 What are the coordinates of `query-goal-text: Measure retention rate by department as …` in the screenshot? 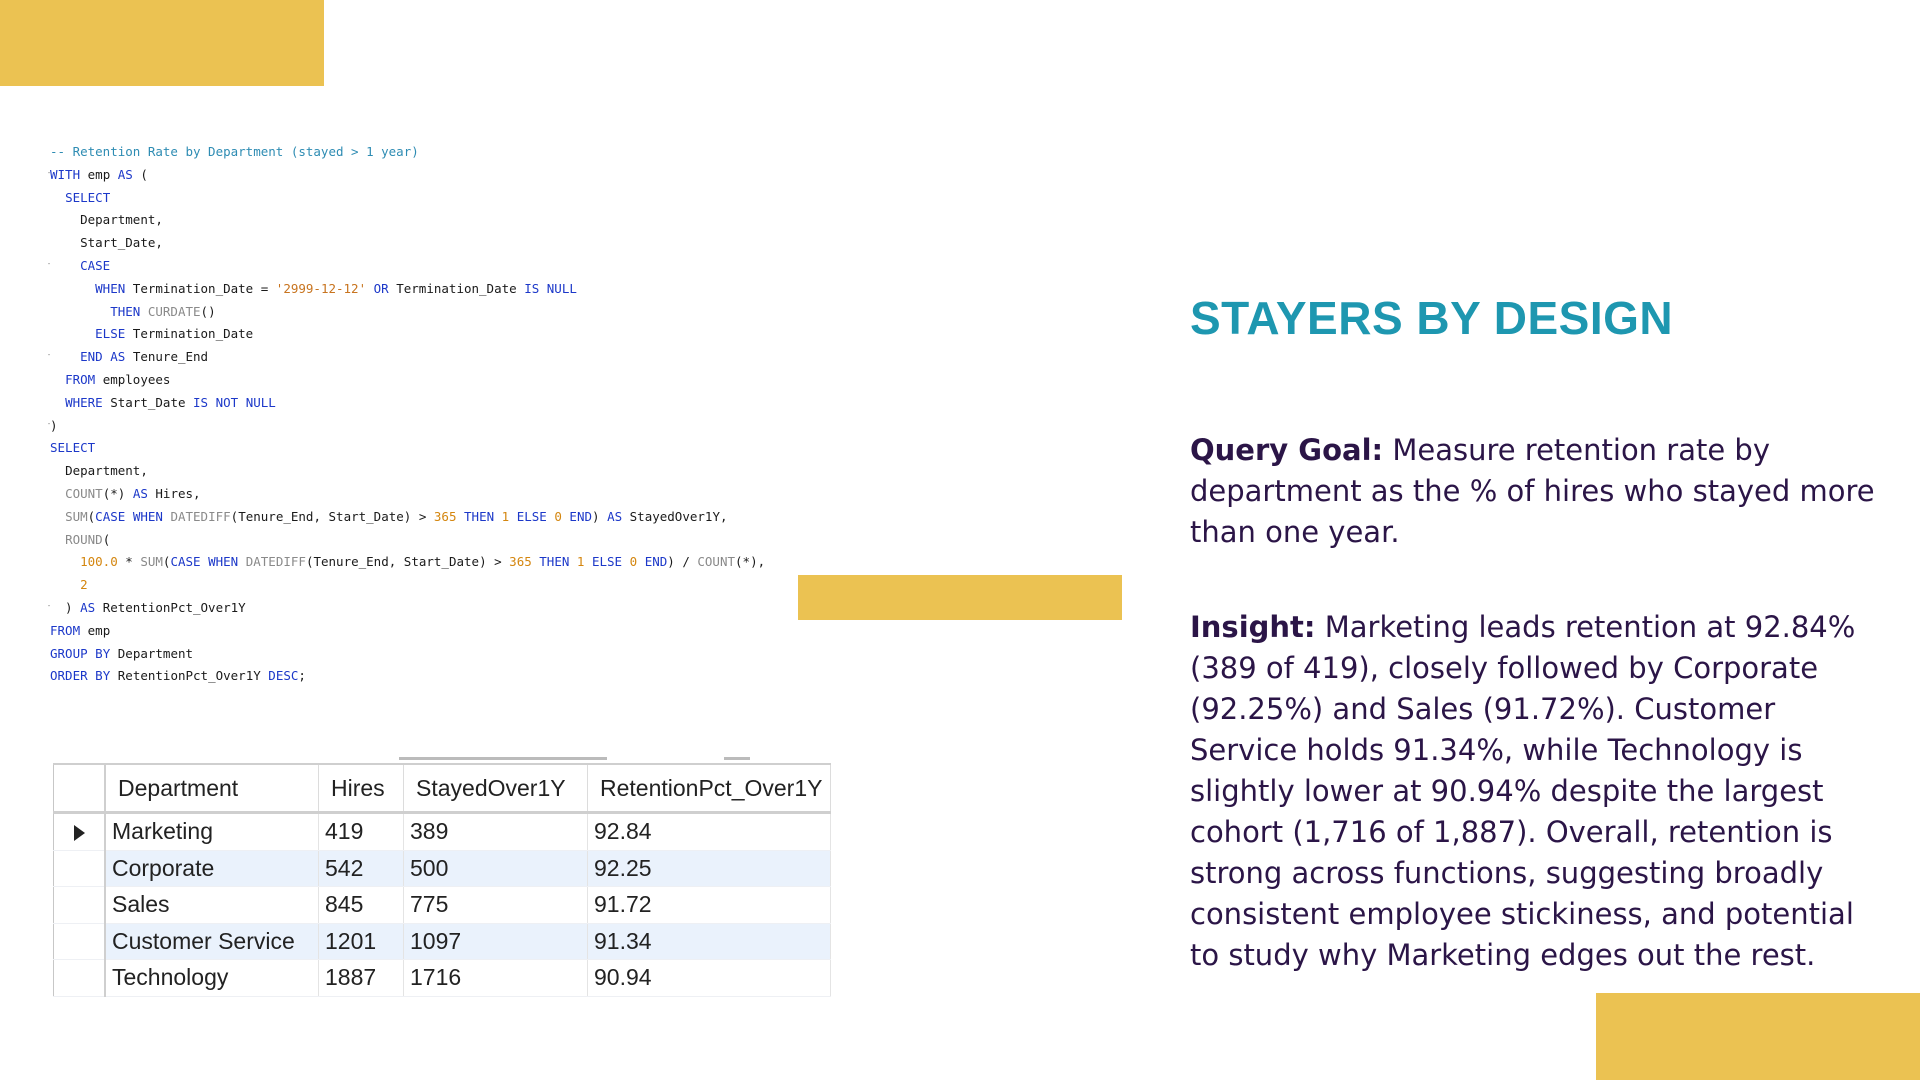 It's located at (1532, 491).